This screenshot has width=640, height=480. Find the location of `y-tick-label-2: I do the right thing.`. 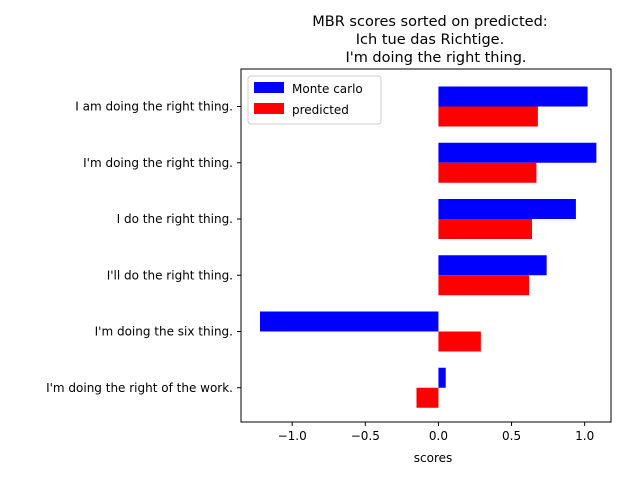

y-tick-label-2: I do the right thing. is located at coordinates (175, 219).